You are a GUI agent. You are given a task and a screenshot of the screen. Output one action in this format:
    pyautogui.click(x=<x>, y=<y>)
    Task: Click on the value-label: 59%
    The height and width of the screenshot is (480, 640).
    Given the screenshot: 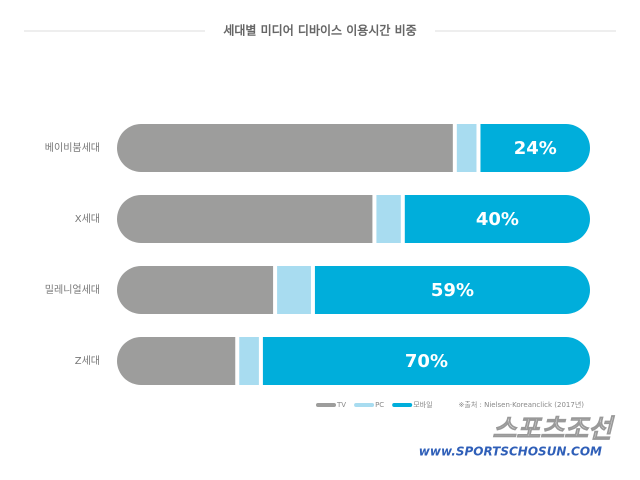 What is the action you would take?
    pyautogui.click(x=452, y=290)
    